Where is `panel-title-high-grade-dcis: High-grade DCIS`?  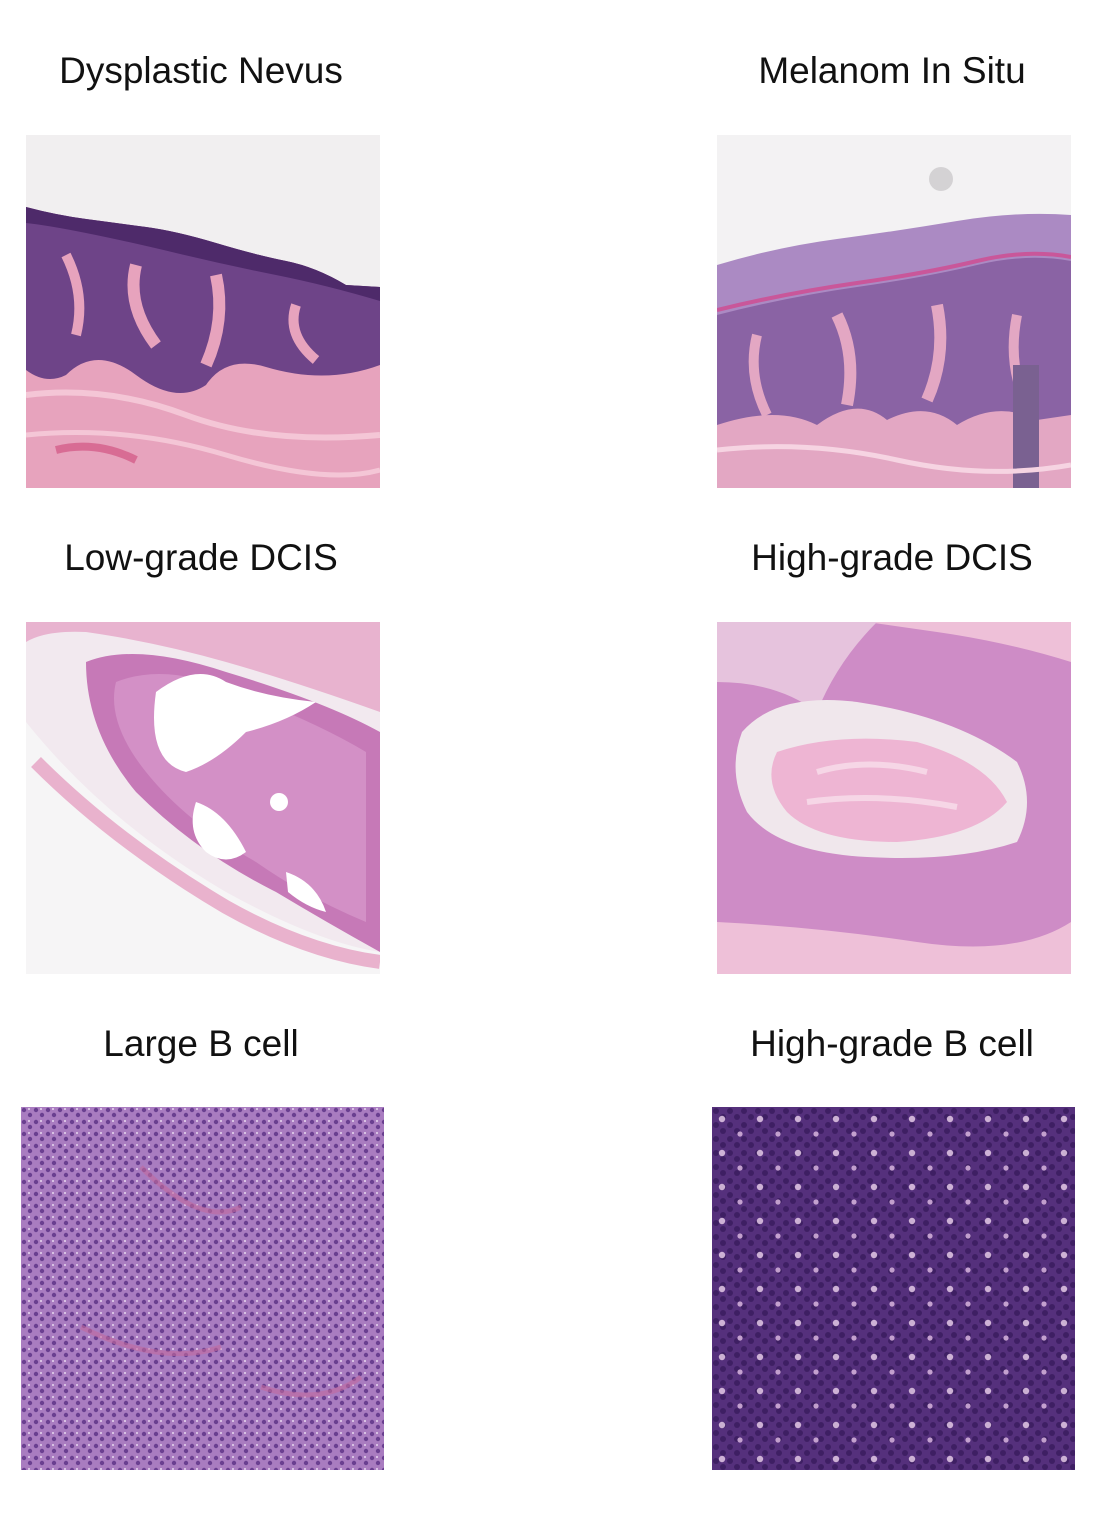
panel-title-high-grade-dcis: High-grade DCIS is located at coordinates (892, 557).